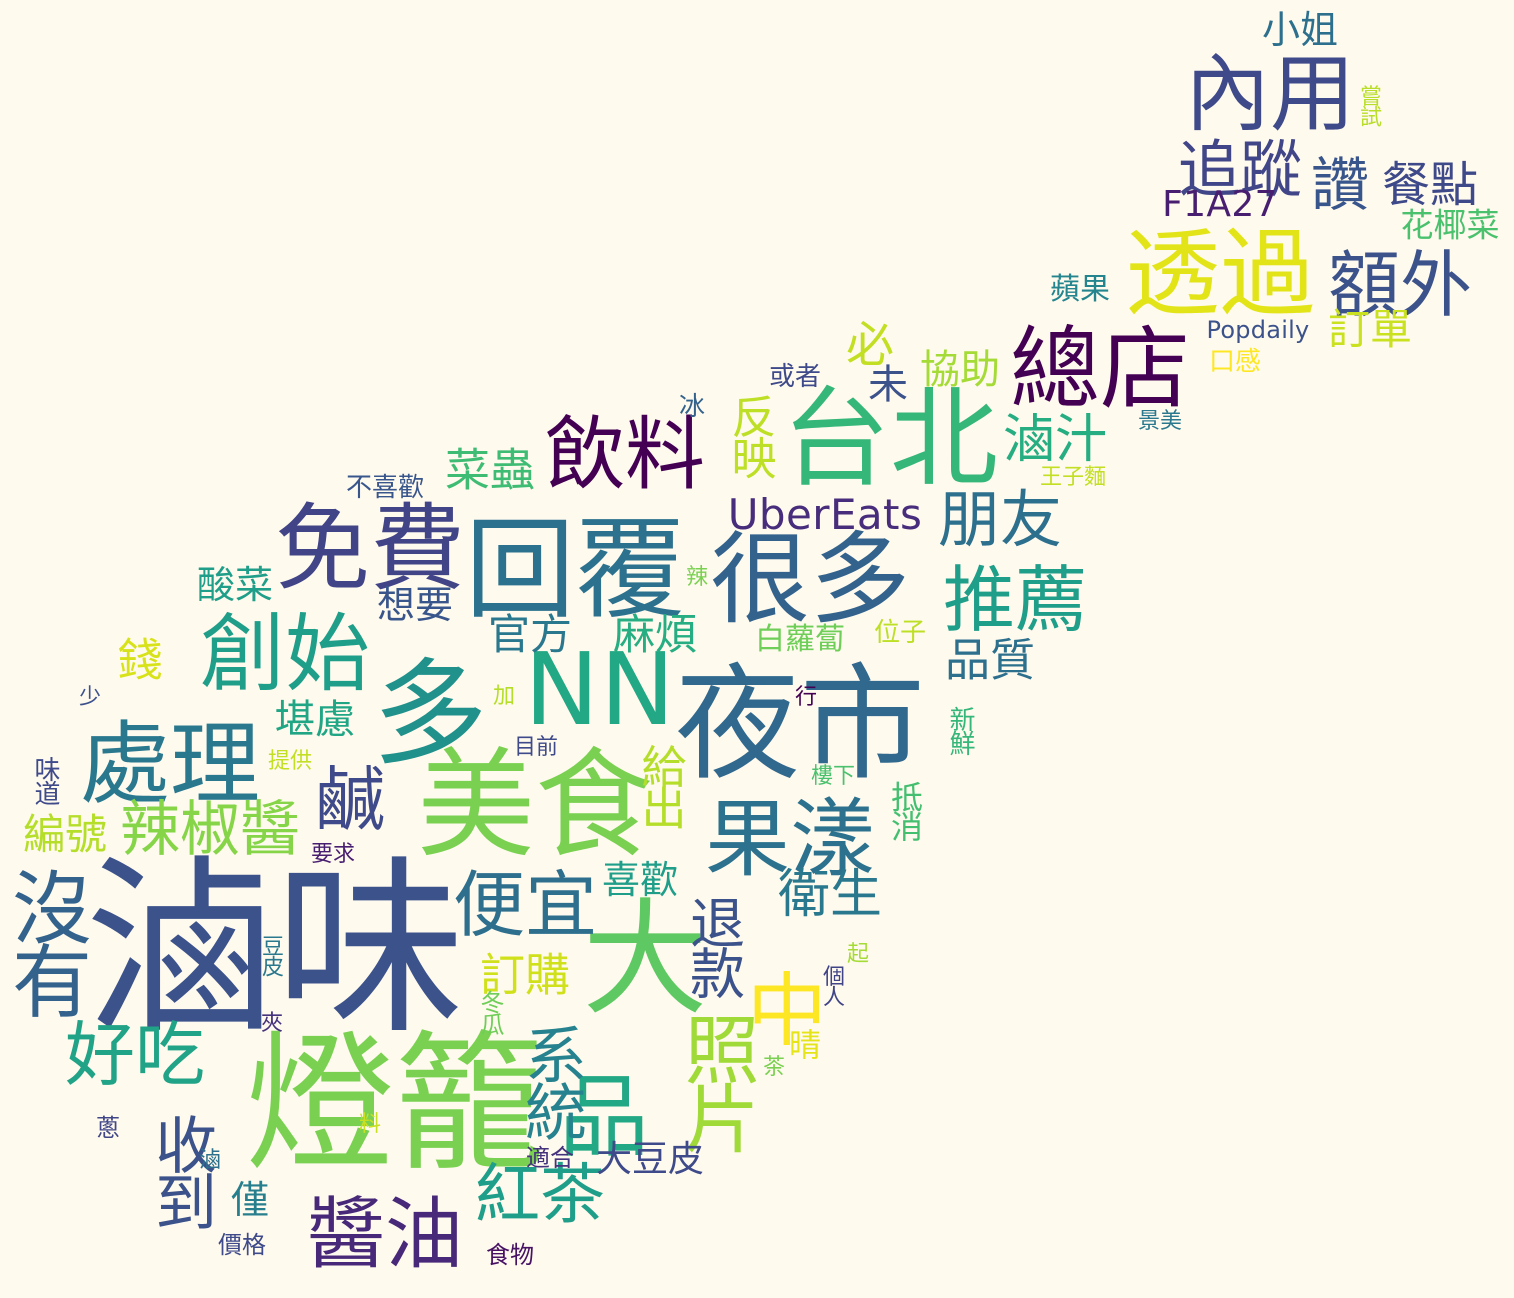  Describe the element at coordinates (1220, 204) in the screenshot. I see `word: F1A27` at that location.